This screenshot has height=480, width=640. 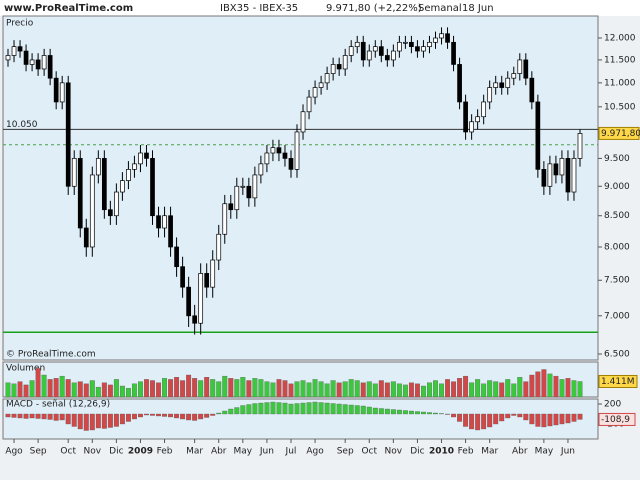 What do you see at coordinates (617, 159) in the screenshot?
I see `y-tick-label: 9.500` at bounding box center [617, 159].